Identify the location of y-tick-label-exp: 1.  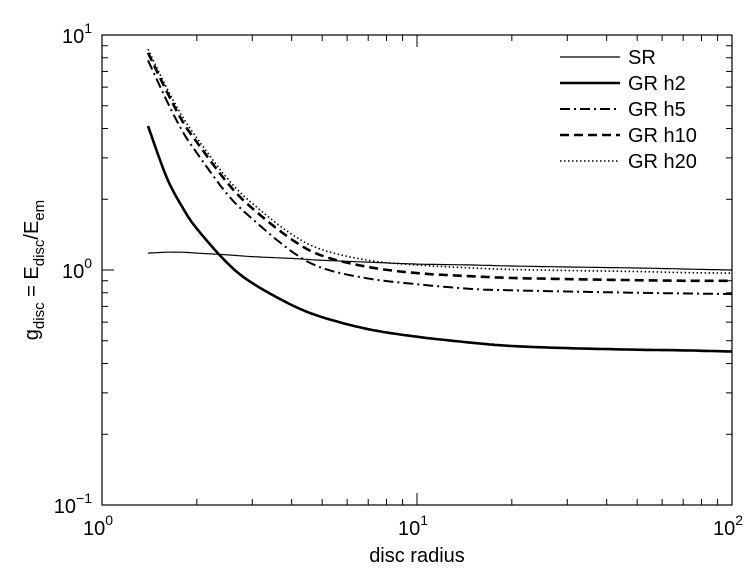
(88, 28).